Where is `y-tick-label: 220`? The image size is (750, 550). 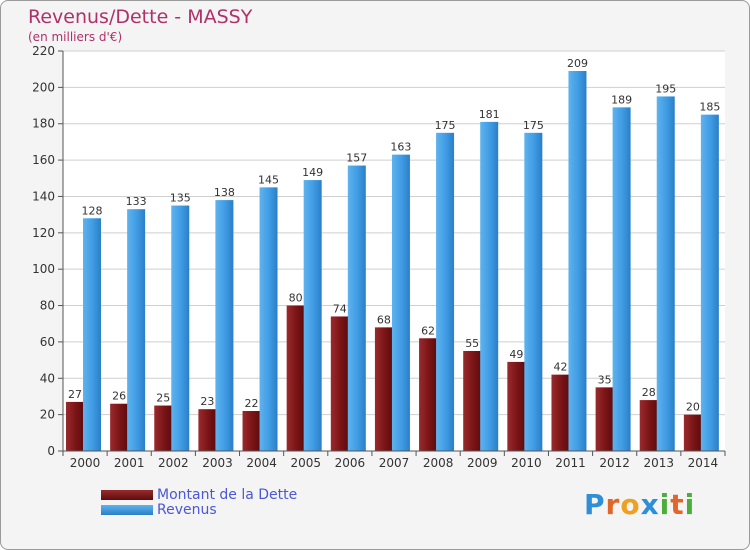
y-tick-label: 220 is located at coordinates (43, 51).